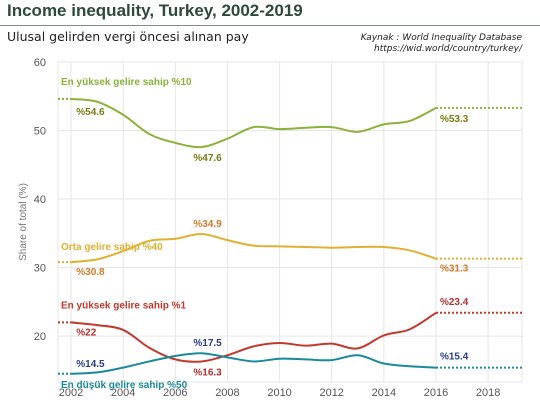  Describe the element at coordinates (227, 393) in the screenshot. I see `x-tick-label: 2008` at that location.